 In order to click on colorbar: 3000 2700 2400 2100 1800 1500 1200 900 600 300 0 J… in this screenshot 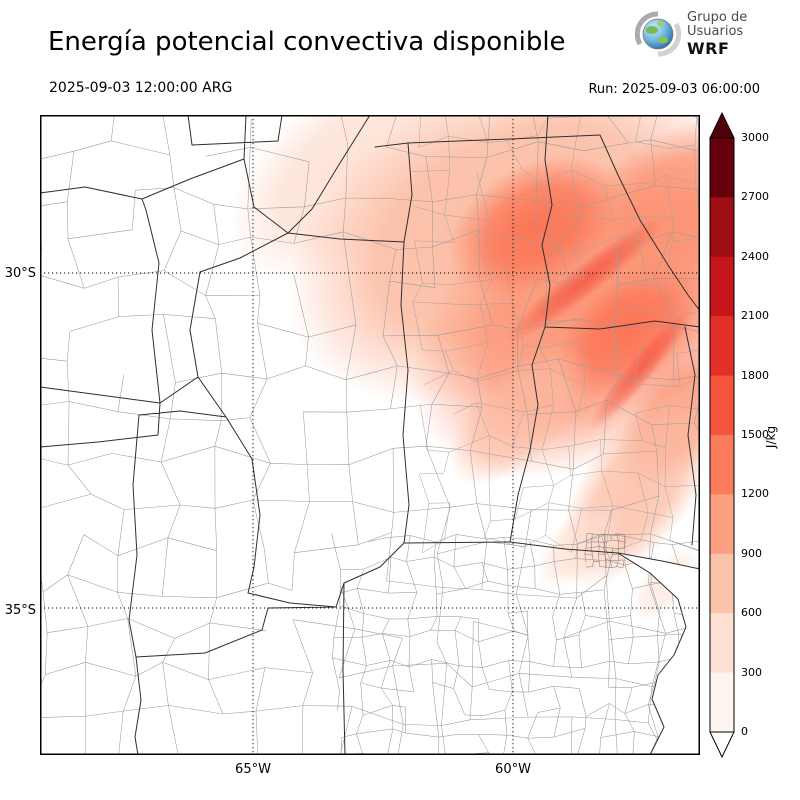, I will do `click(754, 441)`.